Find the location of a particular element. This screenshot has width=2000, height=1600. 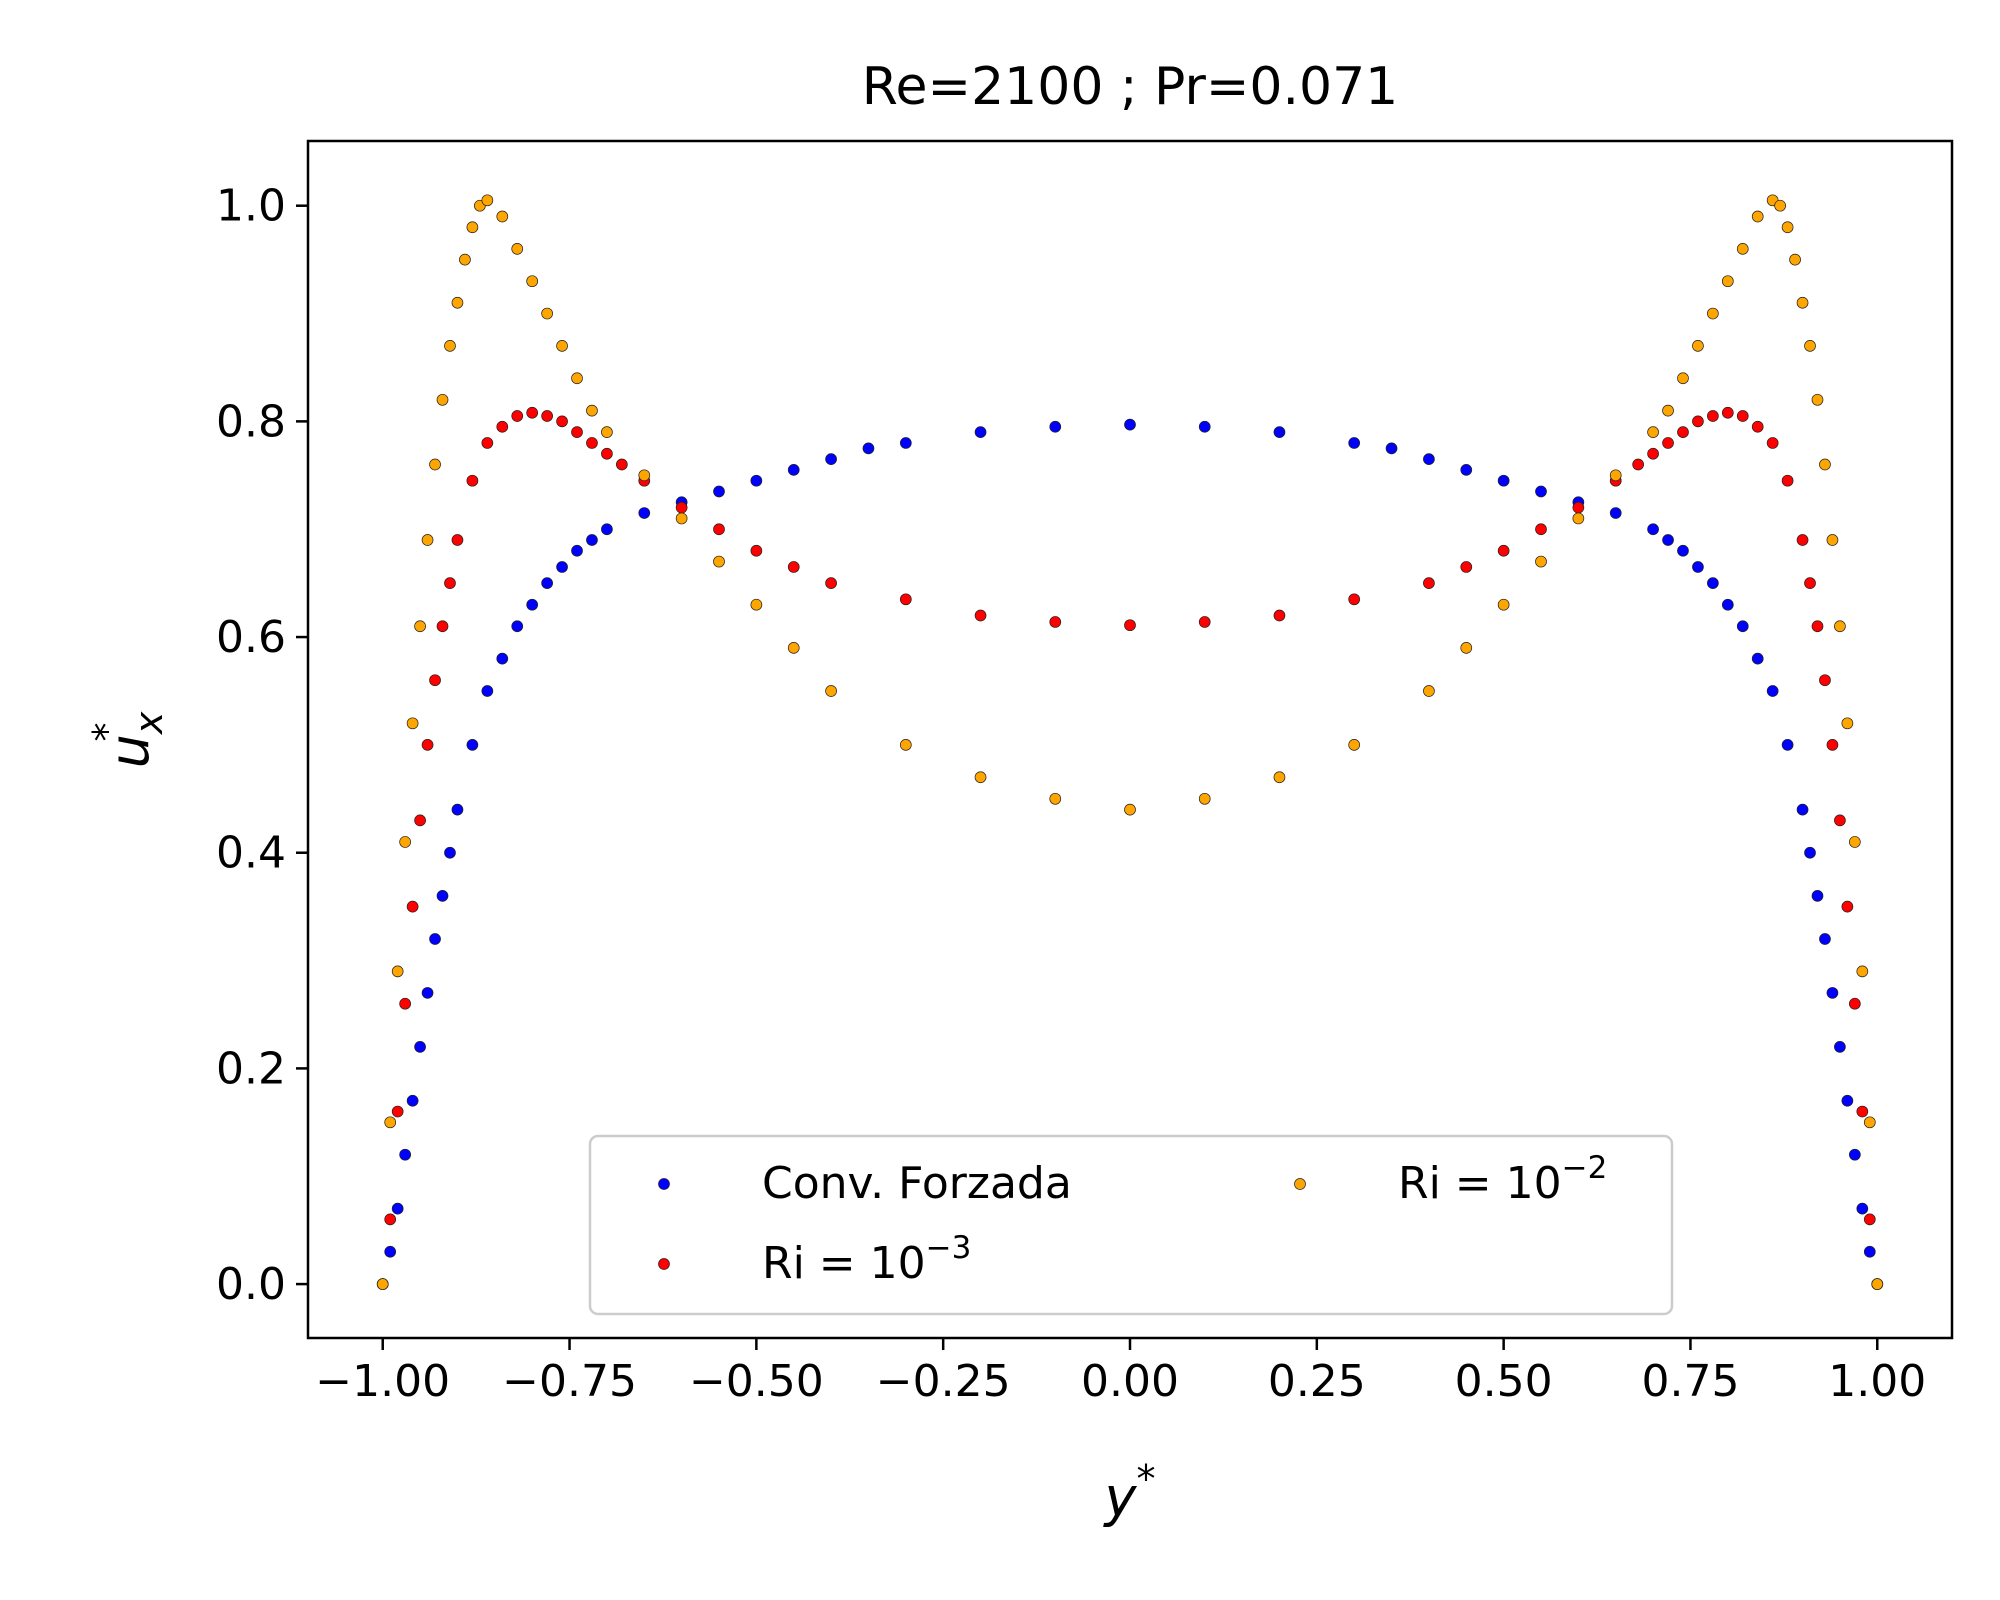

legend-label-conv-forzada: Conv. Forzada is located at coordinates (917, 1183).